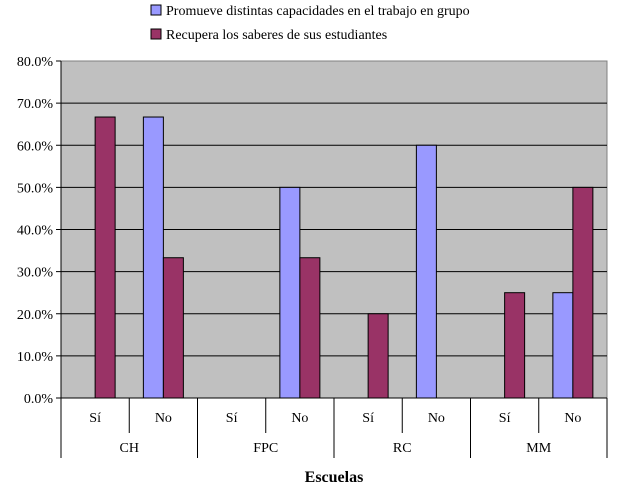  What do you see at coordinates (378, 356) in the screenshot?
I see `bar-series-2-rc-sí` at bounding box center [378, 356].